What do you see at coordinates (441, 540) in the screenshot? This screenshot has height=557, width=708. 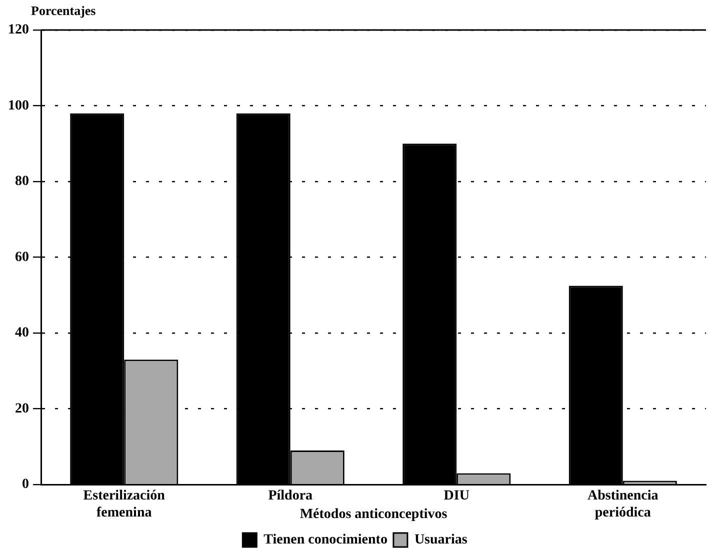 I see `legend-label: Usuarias` at bounding box center [441, 540].